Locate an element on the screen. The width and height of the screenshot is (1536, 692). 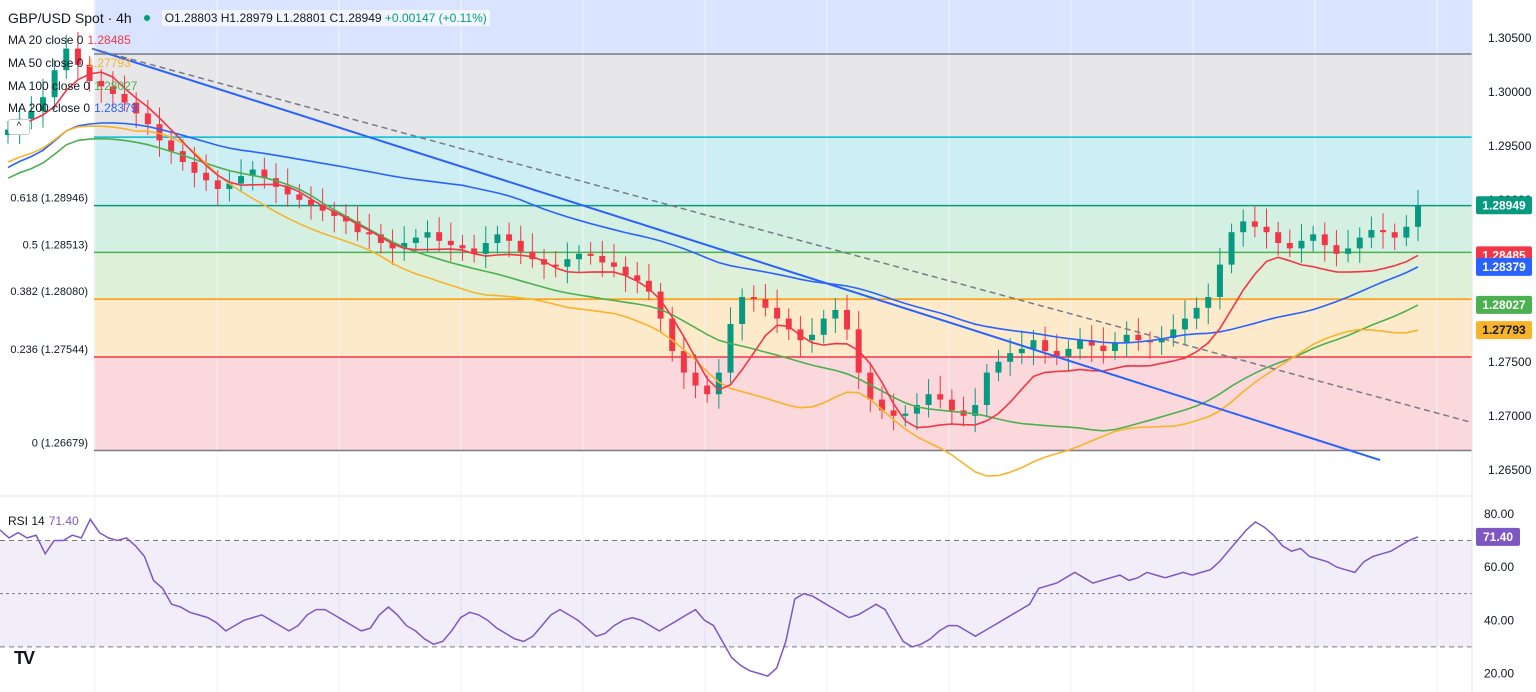
indicator-ma20: MA 20 close 0 1.28485 is located at coordinates (69, 40).